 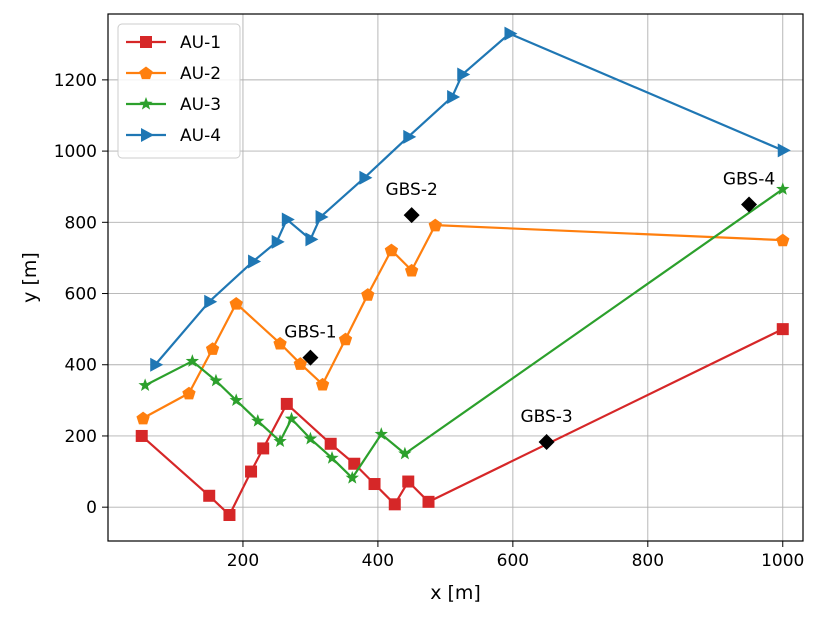 What do you see at coordinates (749, 180) in the screenshot?
I see `gbs-label: GBS-4` at bounding box center [749, 180].